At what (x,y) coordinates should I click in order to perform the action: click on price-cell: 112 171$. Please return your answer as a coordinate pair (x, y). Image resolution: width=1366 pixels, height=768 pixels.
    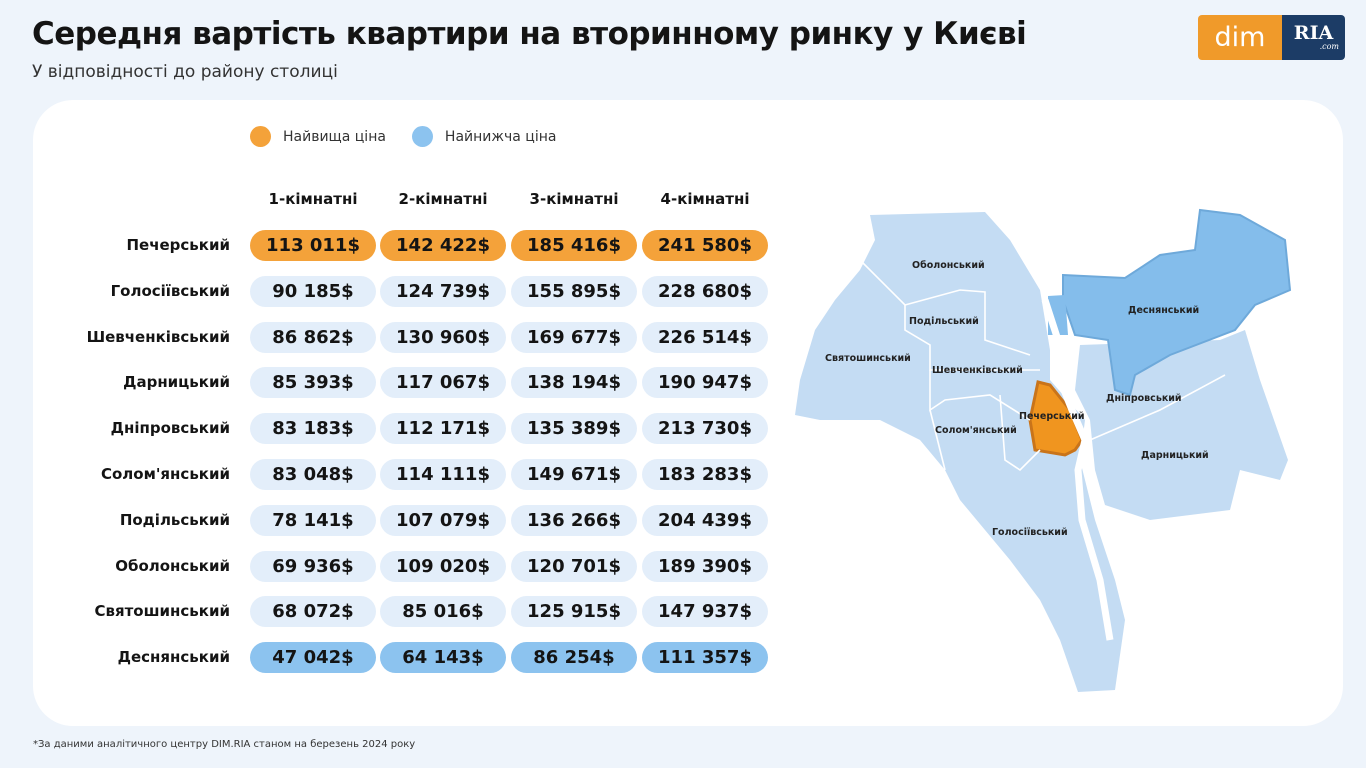
    Looking at the image, I should click on (443, 429).